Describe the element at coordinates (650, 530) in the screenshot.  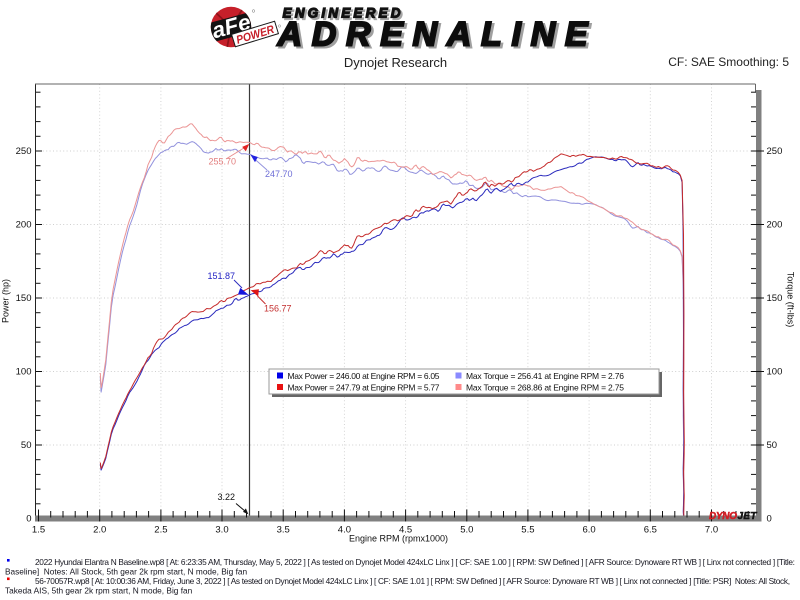
I see `svg-text: 6.5` at that location.